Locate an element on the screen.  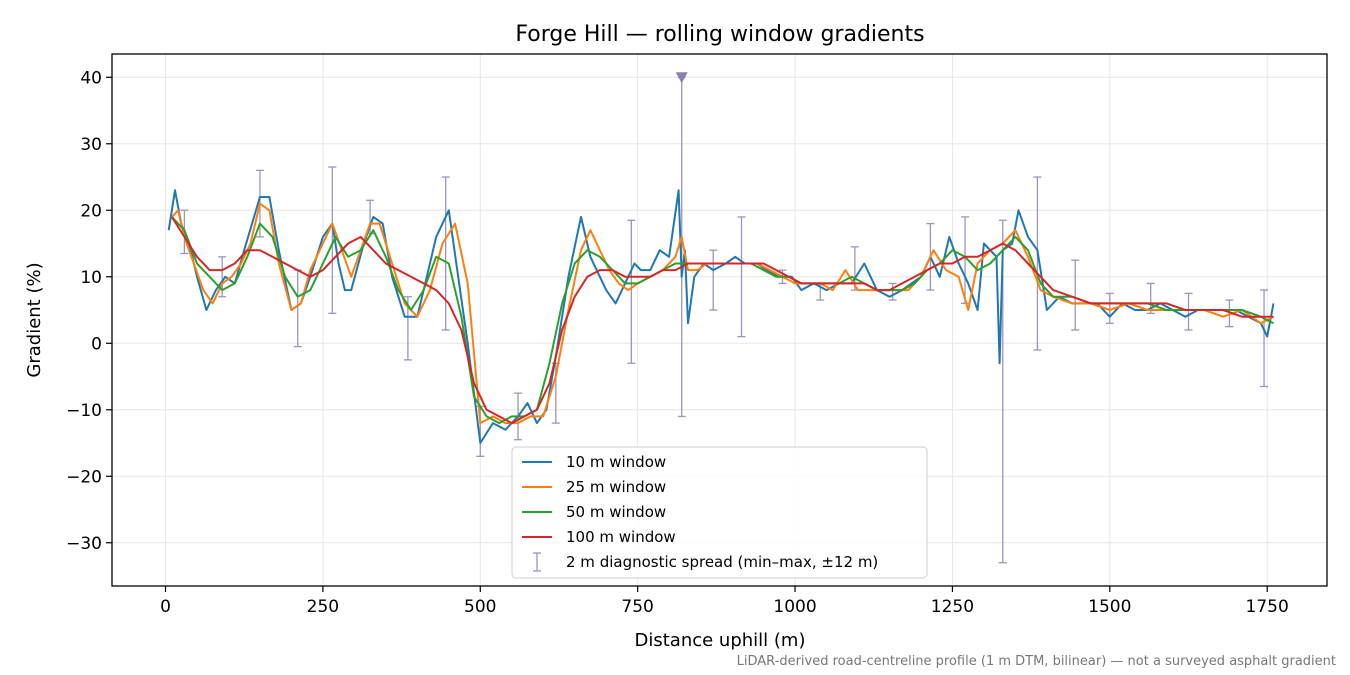
legend-swatch-spread is located at coordinates (537, 562).